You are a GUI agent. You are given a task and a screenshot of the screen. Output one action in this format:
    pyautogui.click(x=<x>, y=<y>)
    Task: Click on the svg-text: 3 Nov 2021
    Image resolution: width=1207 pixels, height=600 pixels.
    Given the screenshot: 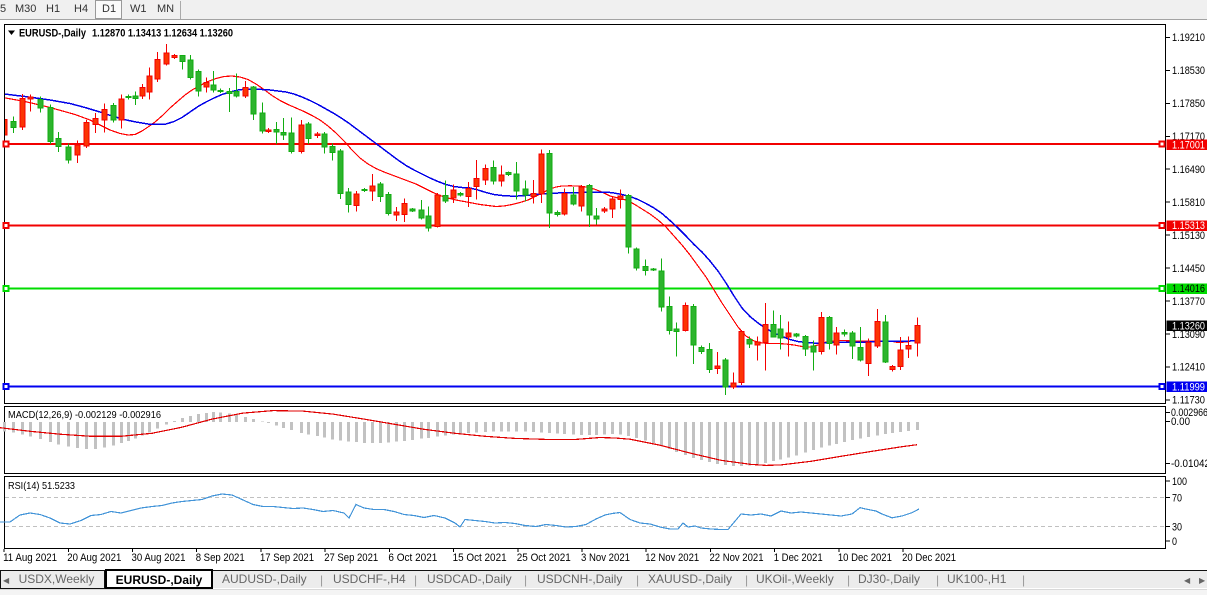 What is the action you would take?
    pyautogui.click(x=605, y=558)
    